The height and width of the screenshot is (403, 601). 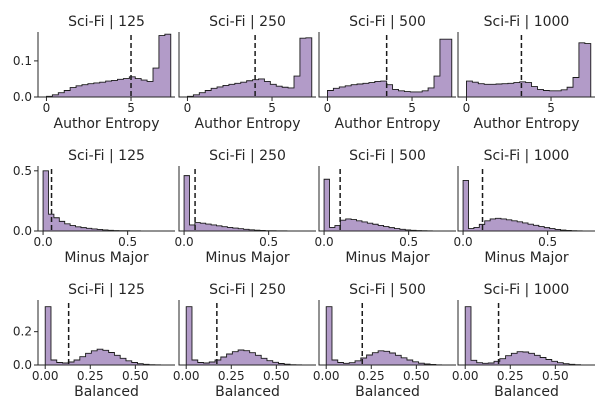 I want to click on axes-r2-c2, so click(x=247, y=199).